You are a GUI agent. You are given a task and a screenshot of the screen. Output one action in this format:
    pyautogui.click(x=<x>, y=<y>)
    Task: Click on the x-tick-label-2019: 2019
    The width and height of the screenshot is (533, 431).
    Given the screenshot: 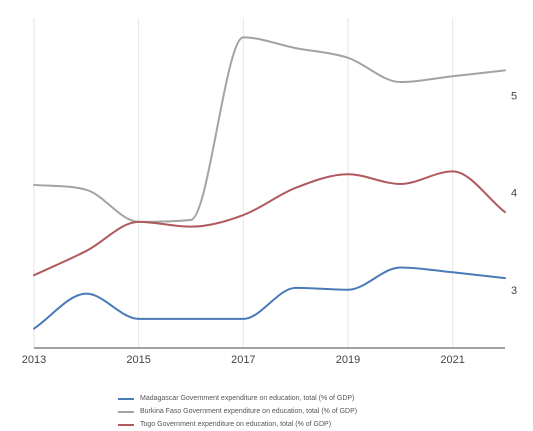 What is the action you would take?
    pyautogui.click(x=348, y=360)
    